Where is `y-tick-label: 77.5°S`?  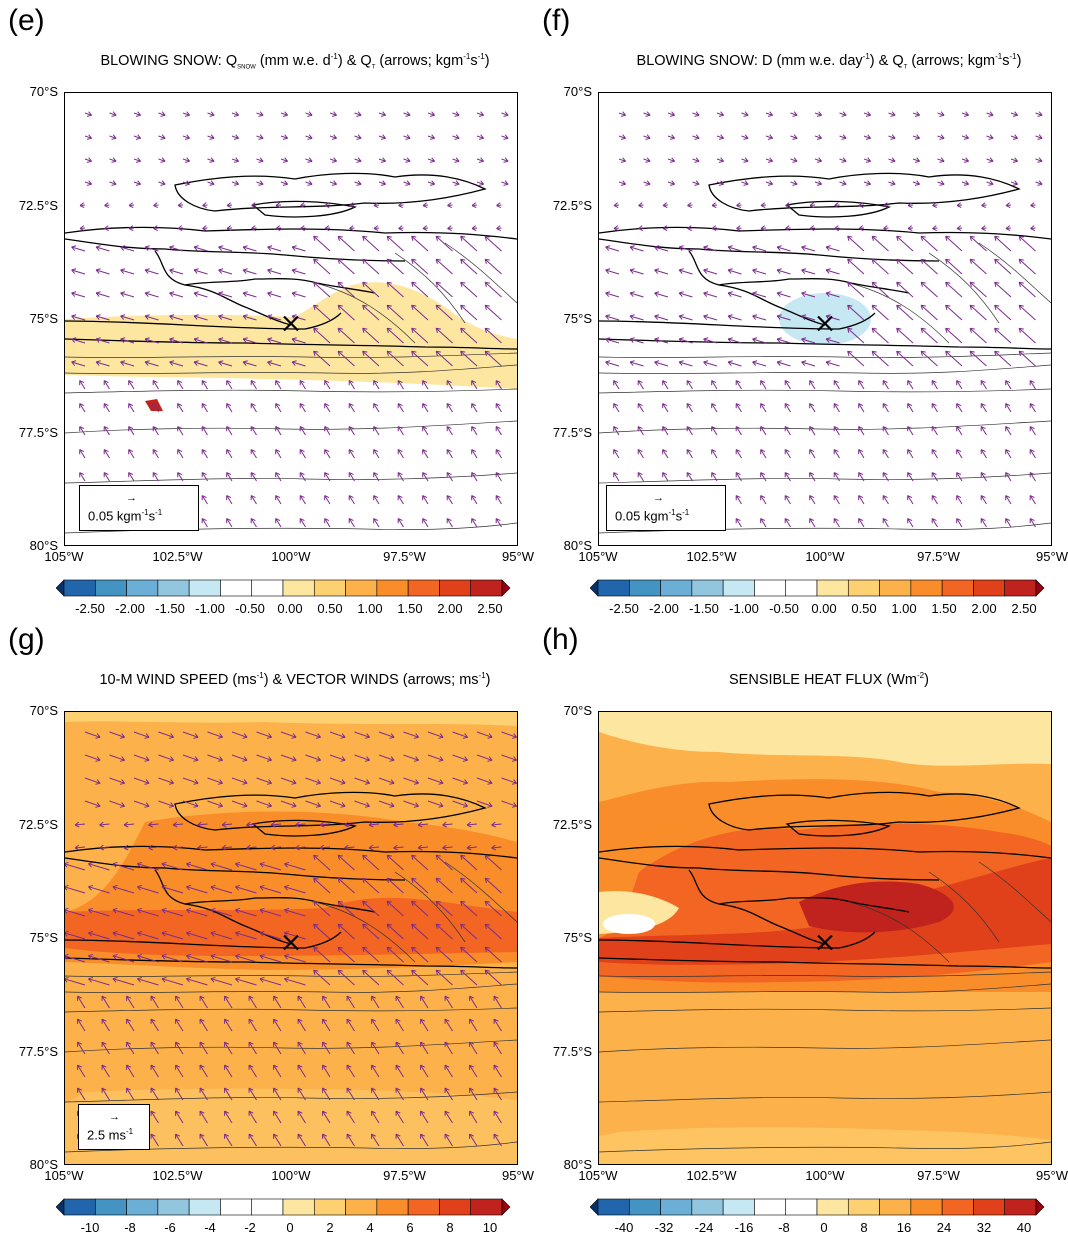 y-tick-label: 77.5°S is located at coordinates (572, 432).